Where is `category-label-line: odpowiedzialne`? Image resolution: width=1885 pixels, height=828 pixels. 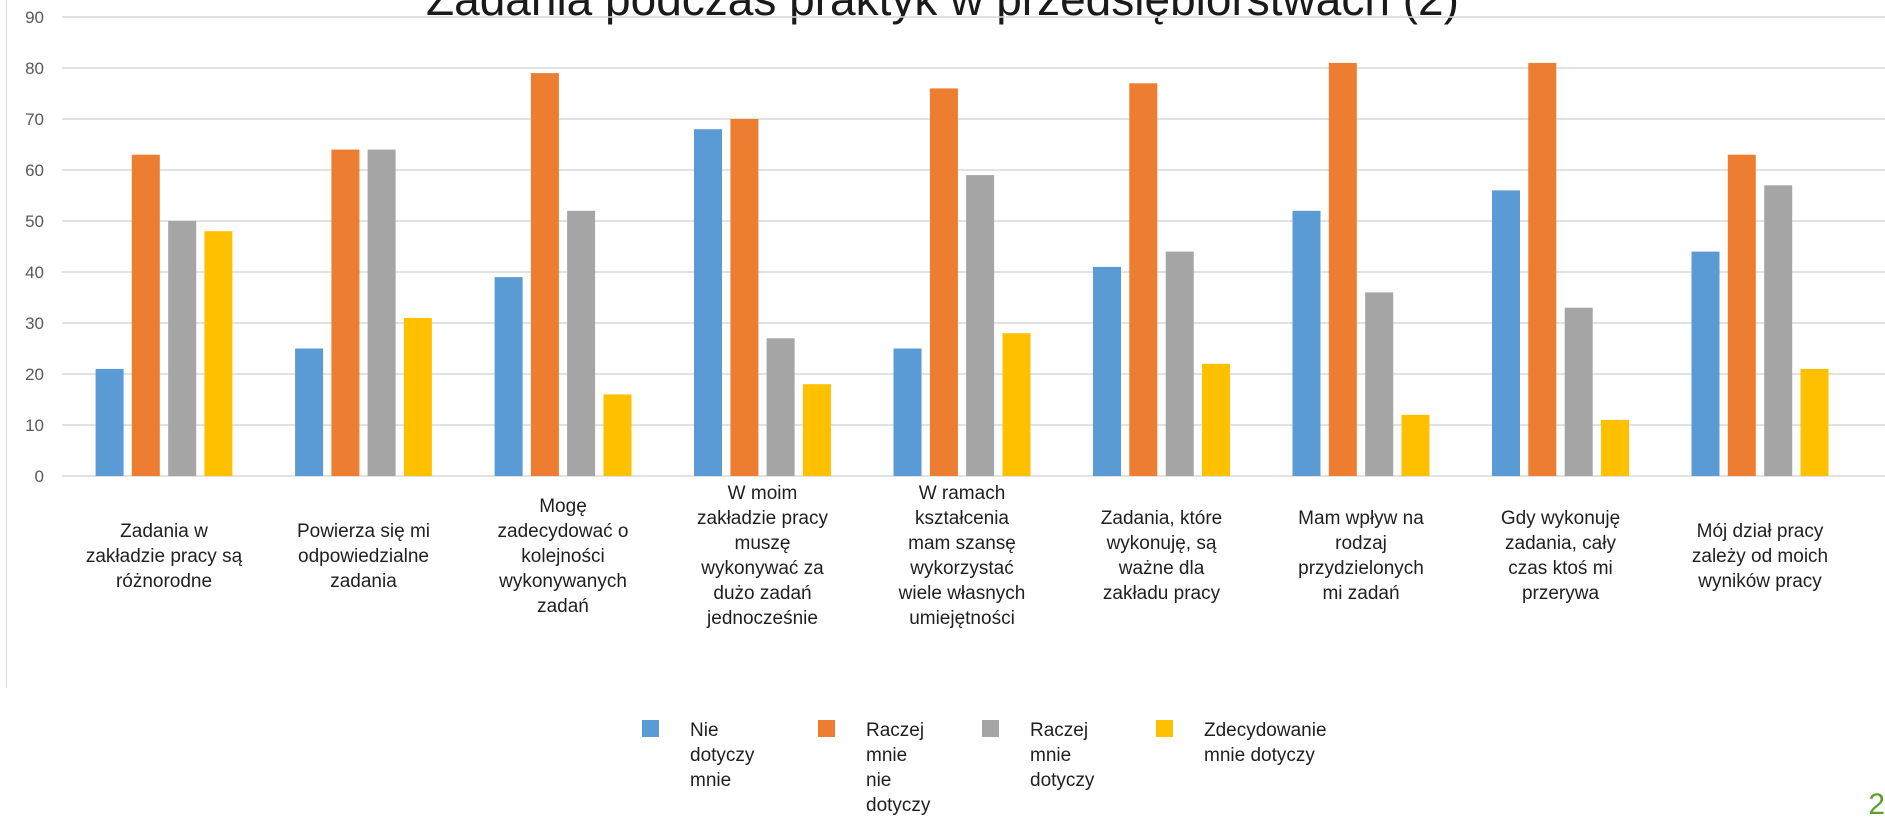
category-label-line: odpowiedzialne is located at coordinates (363, 556).